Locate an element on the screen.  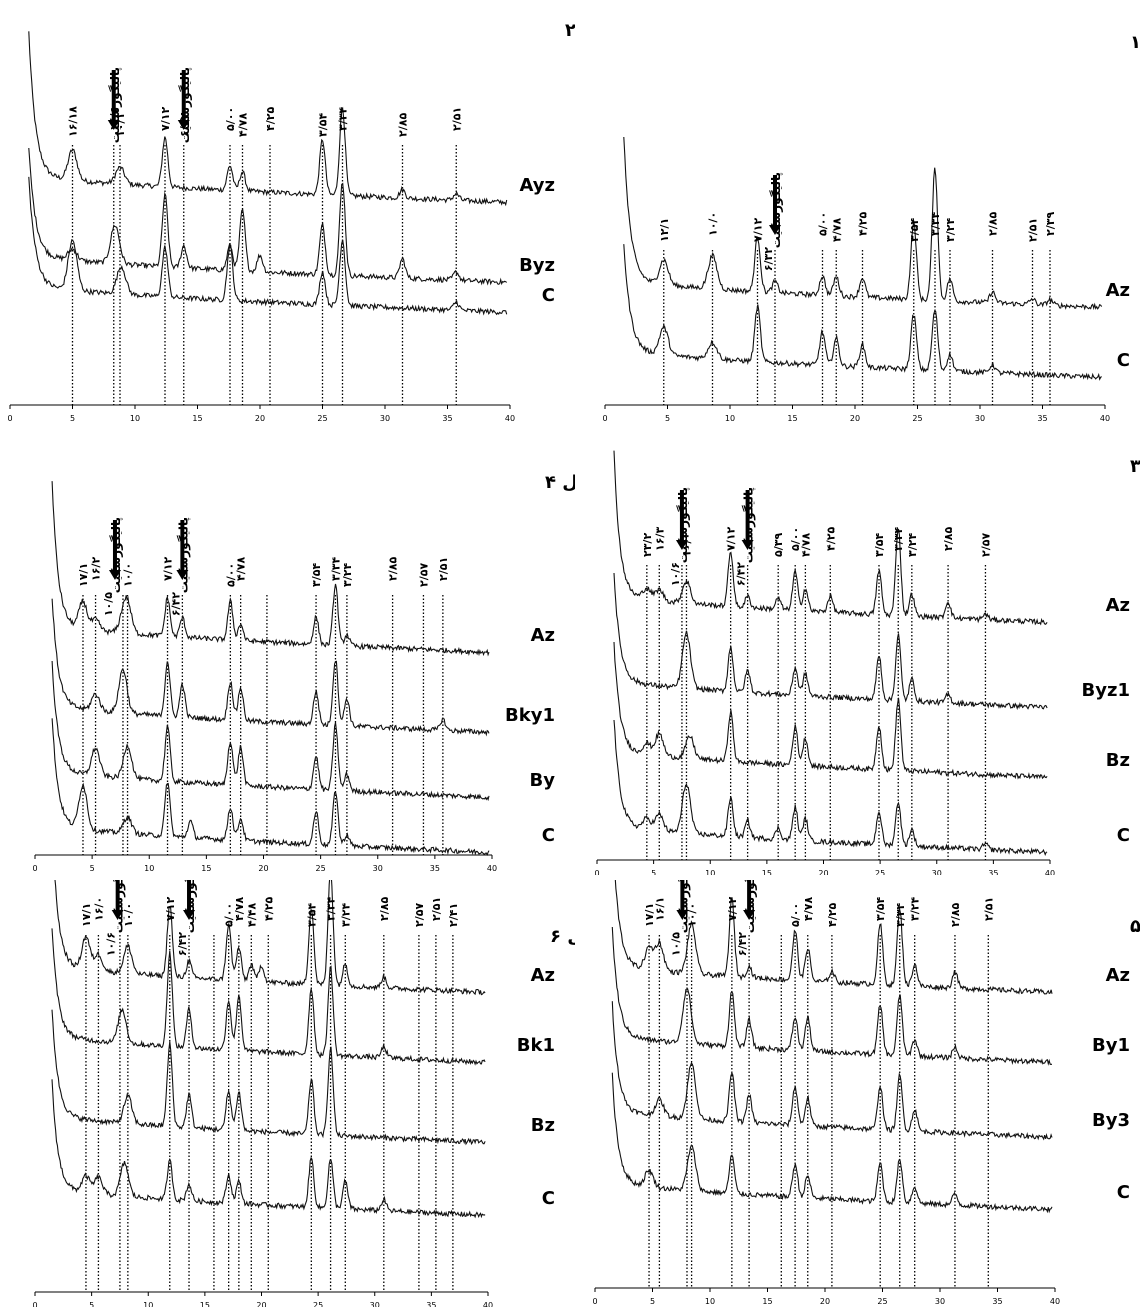
chart-title: پروفیل ۱ is located at coordinates (1135, 42).